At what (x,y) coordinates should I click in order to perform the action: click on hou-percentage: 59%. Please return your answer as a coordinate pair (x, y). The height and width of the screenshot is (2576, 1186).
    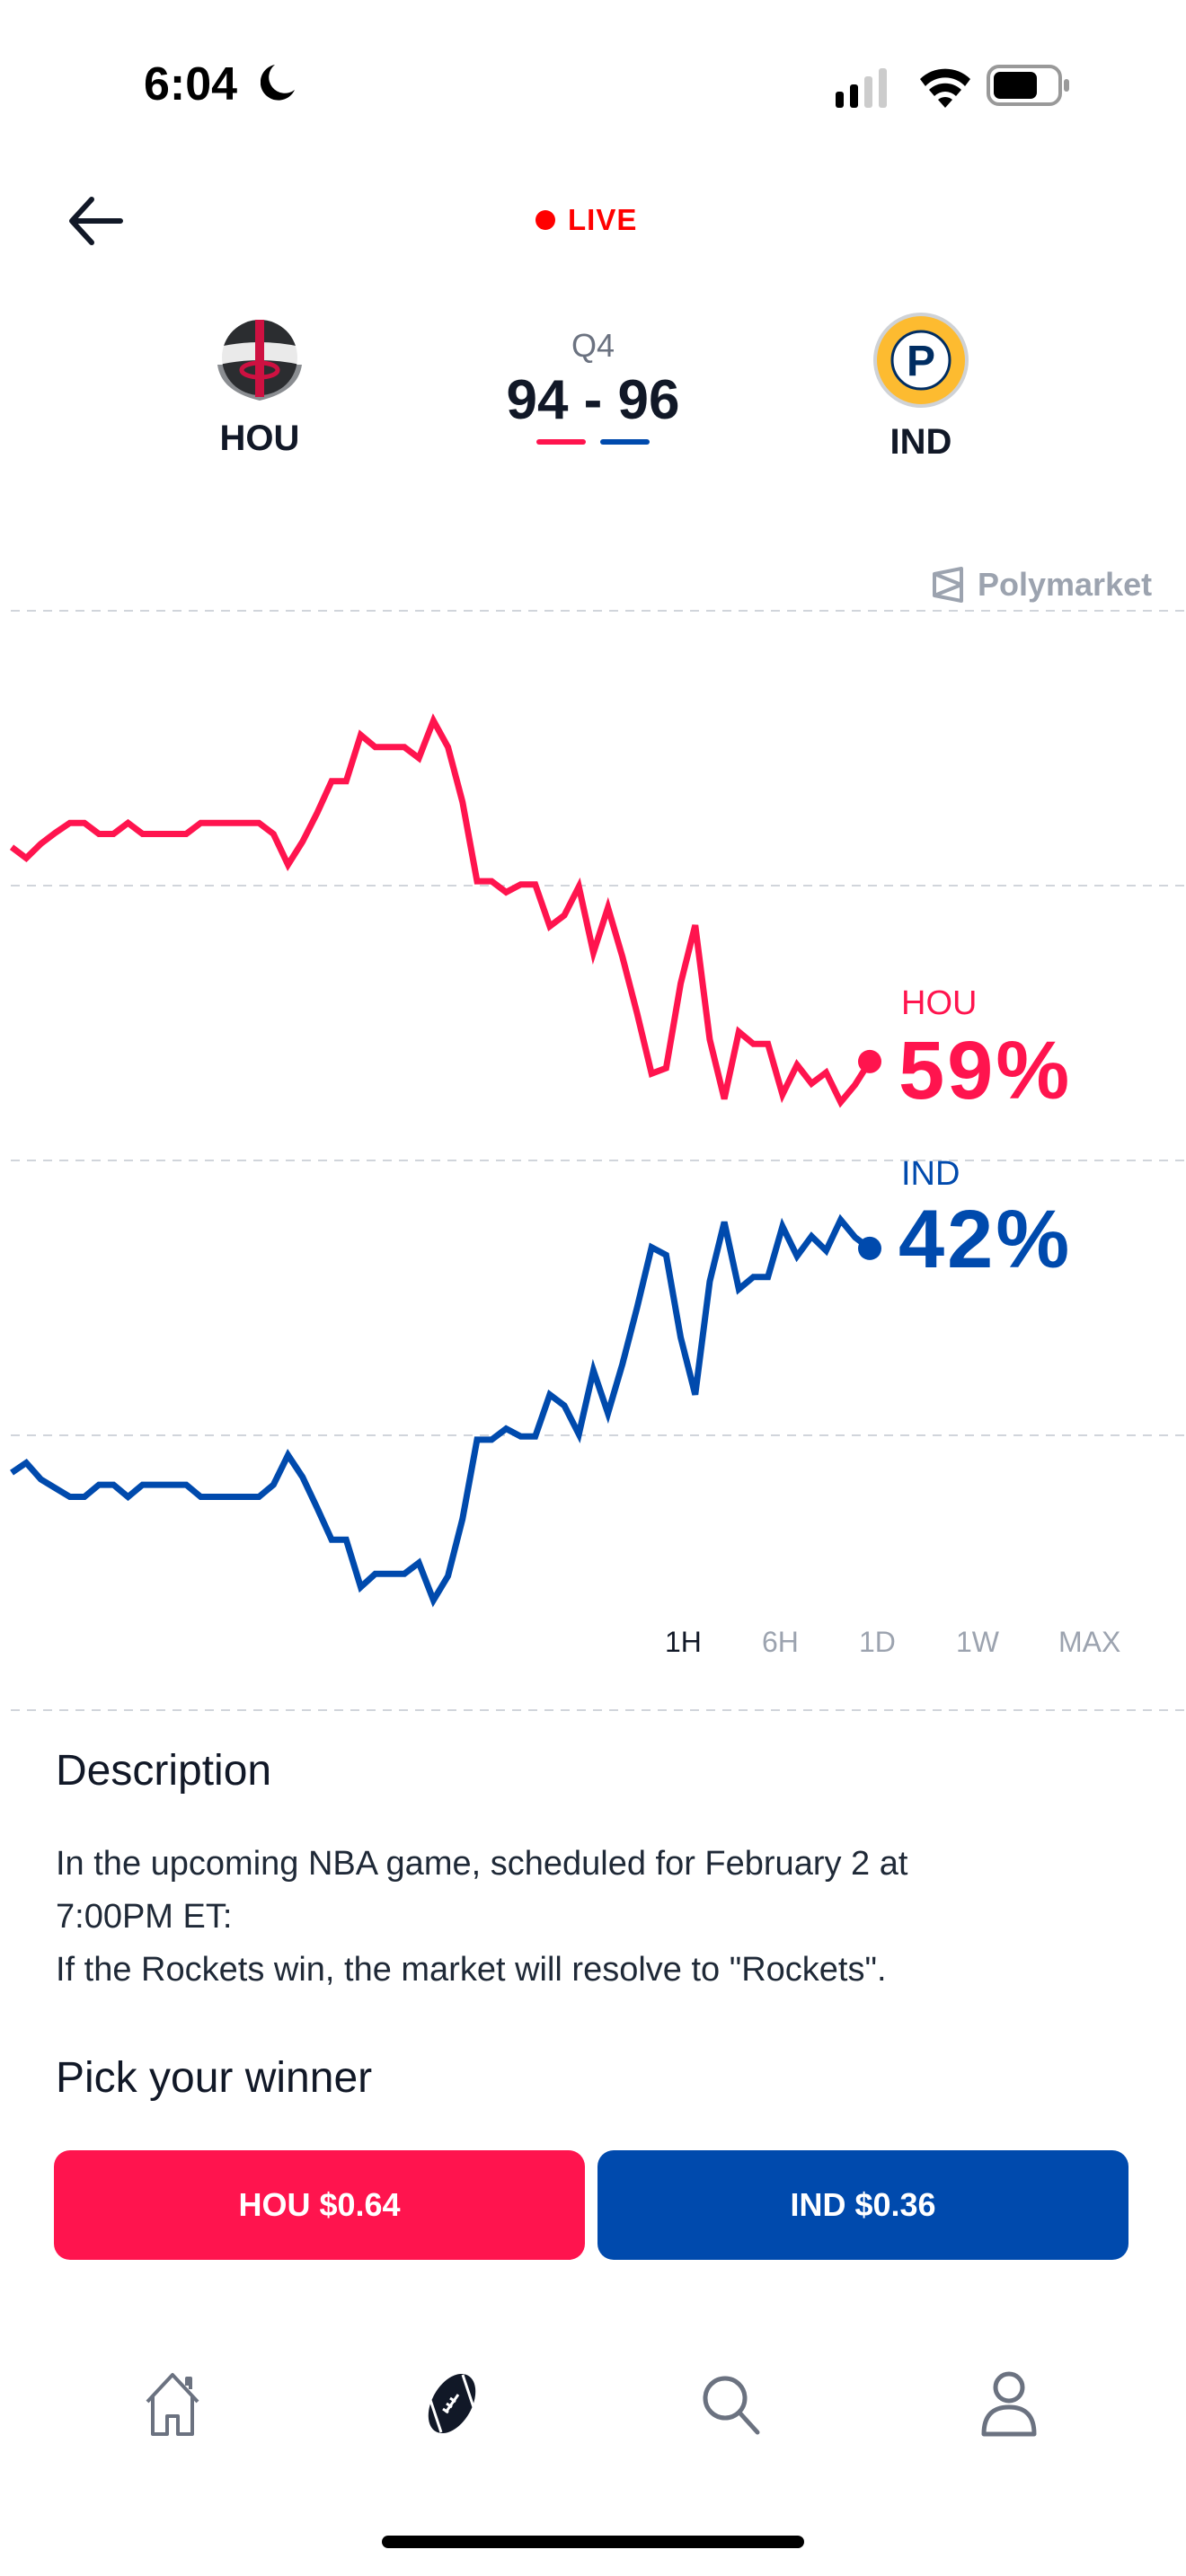
    Looking at the image, I should click on (985, 1070).